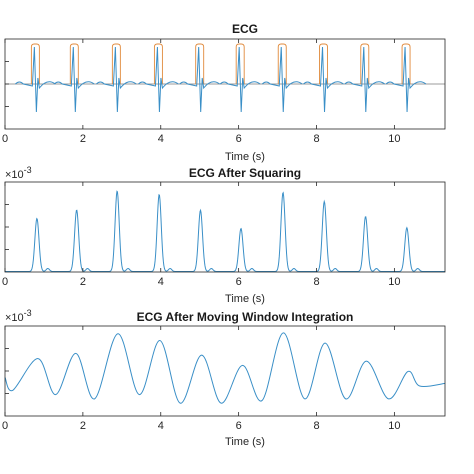 The height and width of the screenshot is (474, 474). Describe the element at coordinates (245, 157) in the screenshot. I see `panel-ecg-x-axis-label: Time (s)` at that location.